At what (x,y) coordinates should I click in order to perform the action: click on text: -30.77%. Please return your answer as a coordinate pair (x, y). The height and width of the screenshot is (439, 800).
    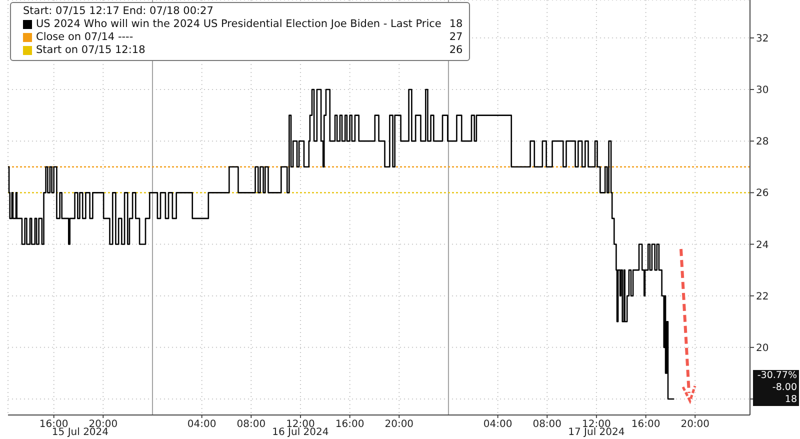
    Looking at the image, I should click on (776, 376).